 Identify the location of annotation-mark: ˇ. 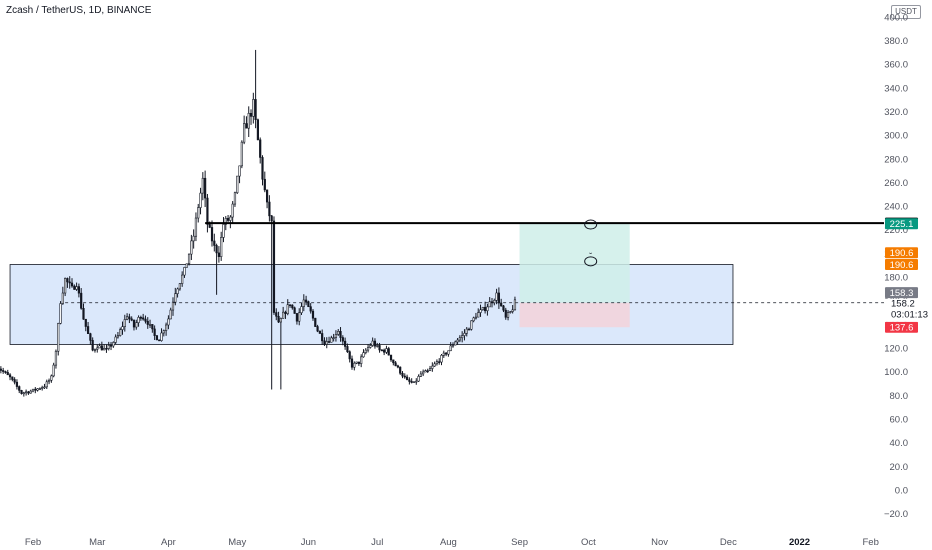
(590, 256).